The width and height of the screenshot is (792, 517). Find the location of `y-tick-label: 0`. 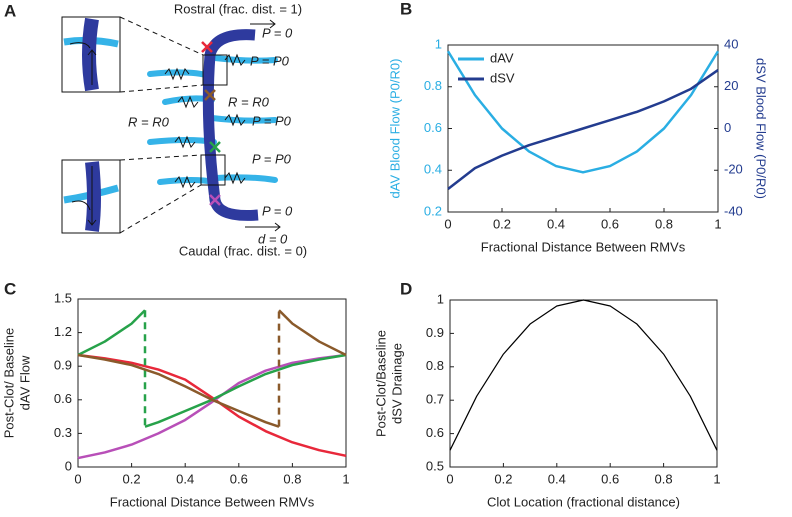

y-tick-label: 0 is located at coordinates (68, 465).